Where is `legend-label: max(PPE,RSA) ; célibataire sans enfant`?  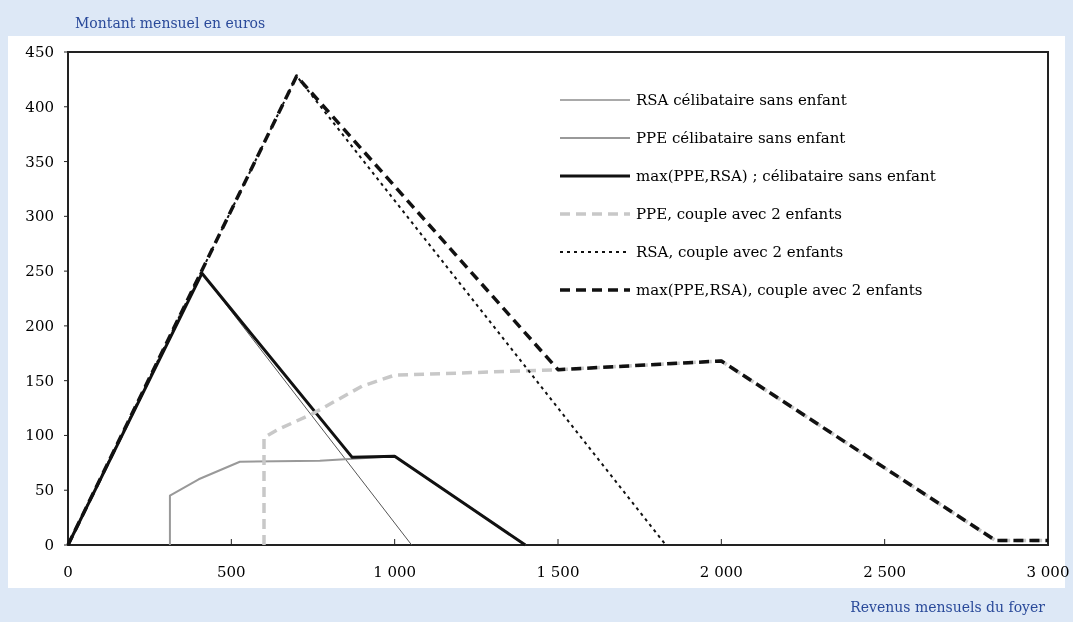 legend-label: max(PPE,RSA) ; célibataire sans enfant is located at coordinates (786, 176).